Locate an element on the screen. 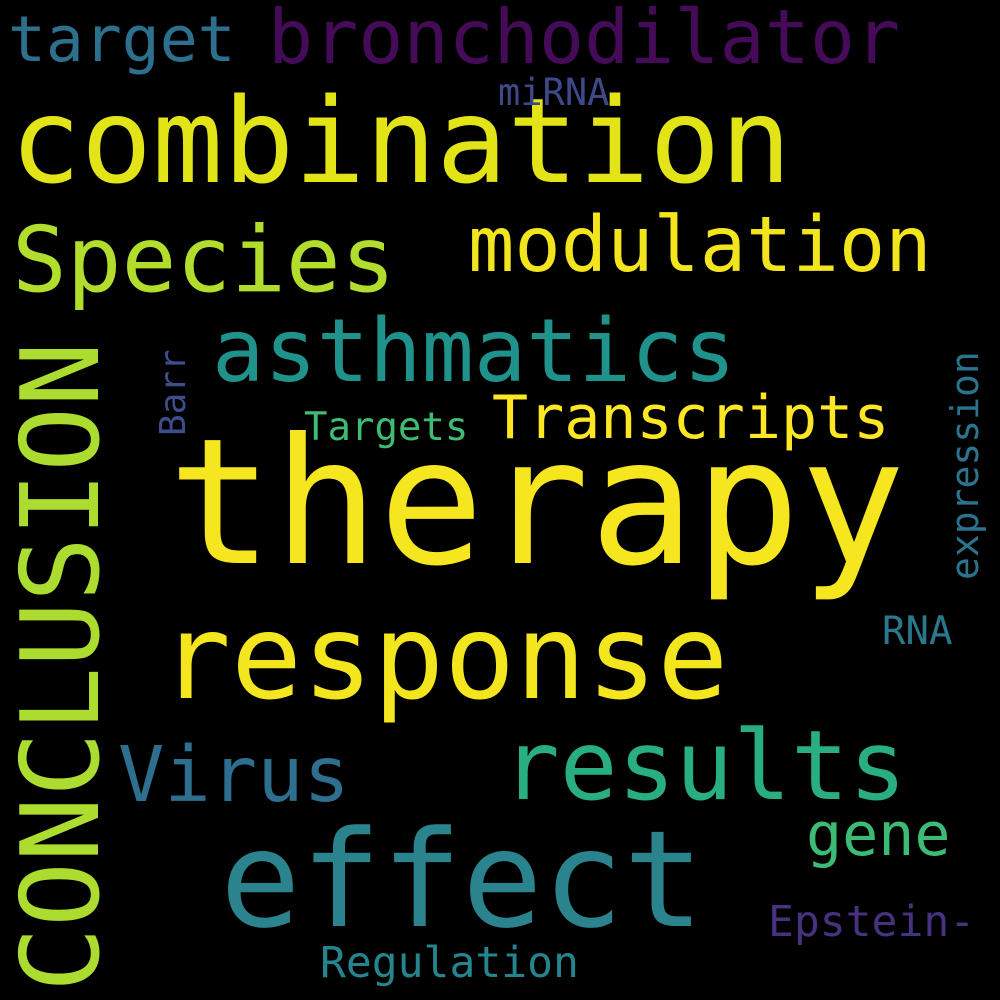 The image size is (1000, 1000). word-response: response is located at coordinates (444, 657).